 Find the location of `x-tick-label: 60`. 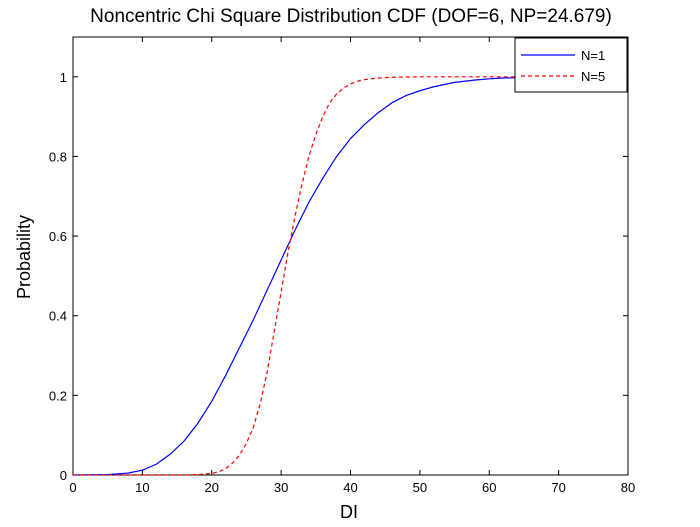

x-tick-label: 60 is located at coordinates (489, 487).